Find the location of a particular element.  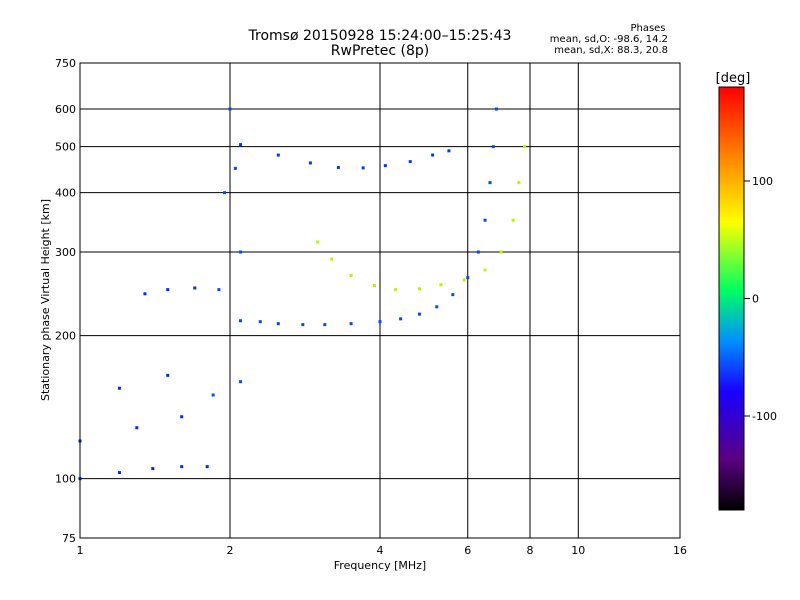

y-tick-label: 75 is located at coordinates (69, 538).